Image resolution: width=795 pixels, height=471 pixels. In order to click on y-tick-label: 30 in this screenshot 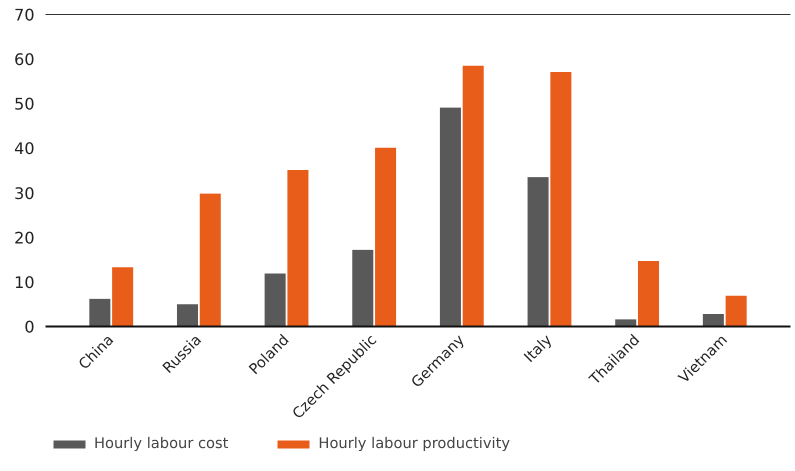, I will do `click(24, 193)`.